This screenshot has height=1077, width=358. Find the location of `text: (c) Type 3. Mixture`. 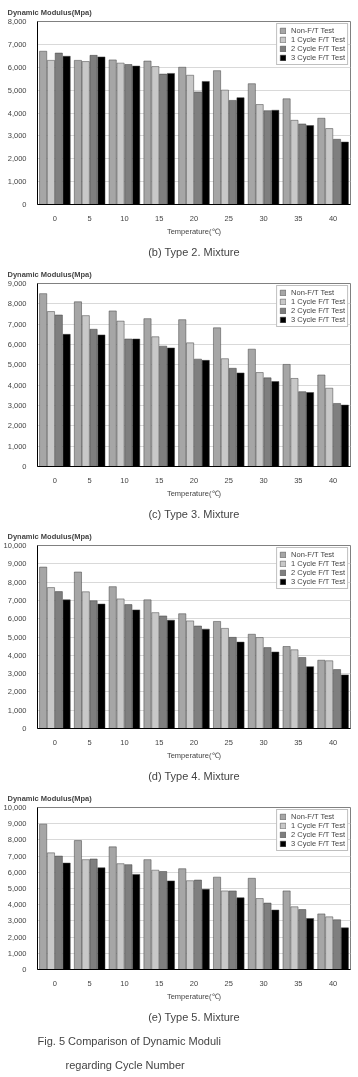

text: (c) Type 3. Mixture is located at coordinates (194, 513).